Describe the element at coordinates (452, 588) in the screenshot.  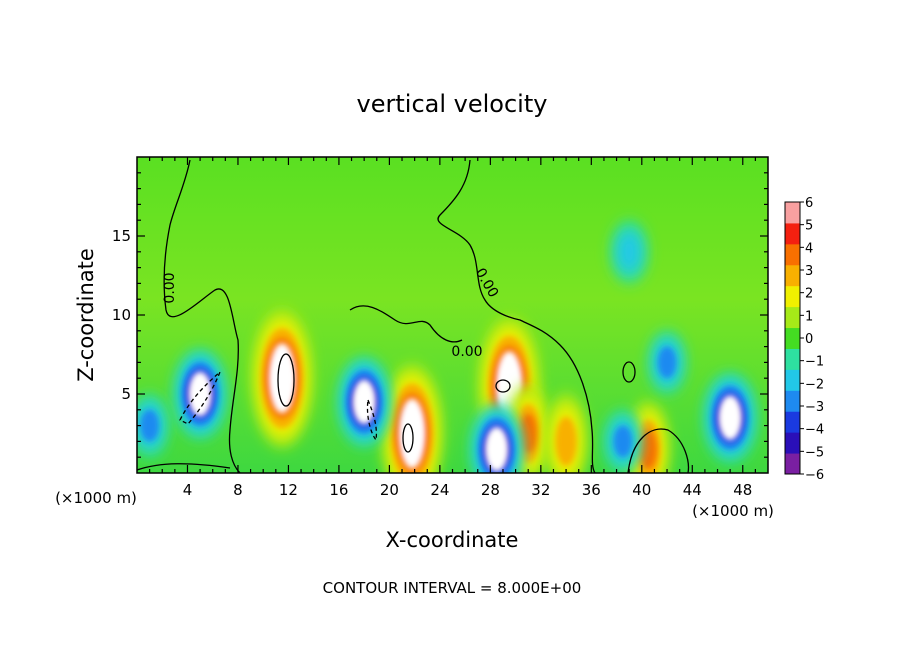
I see `contour-interval-note: CONTOUR INTERVAL = 8.000E+00` at that location.